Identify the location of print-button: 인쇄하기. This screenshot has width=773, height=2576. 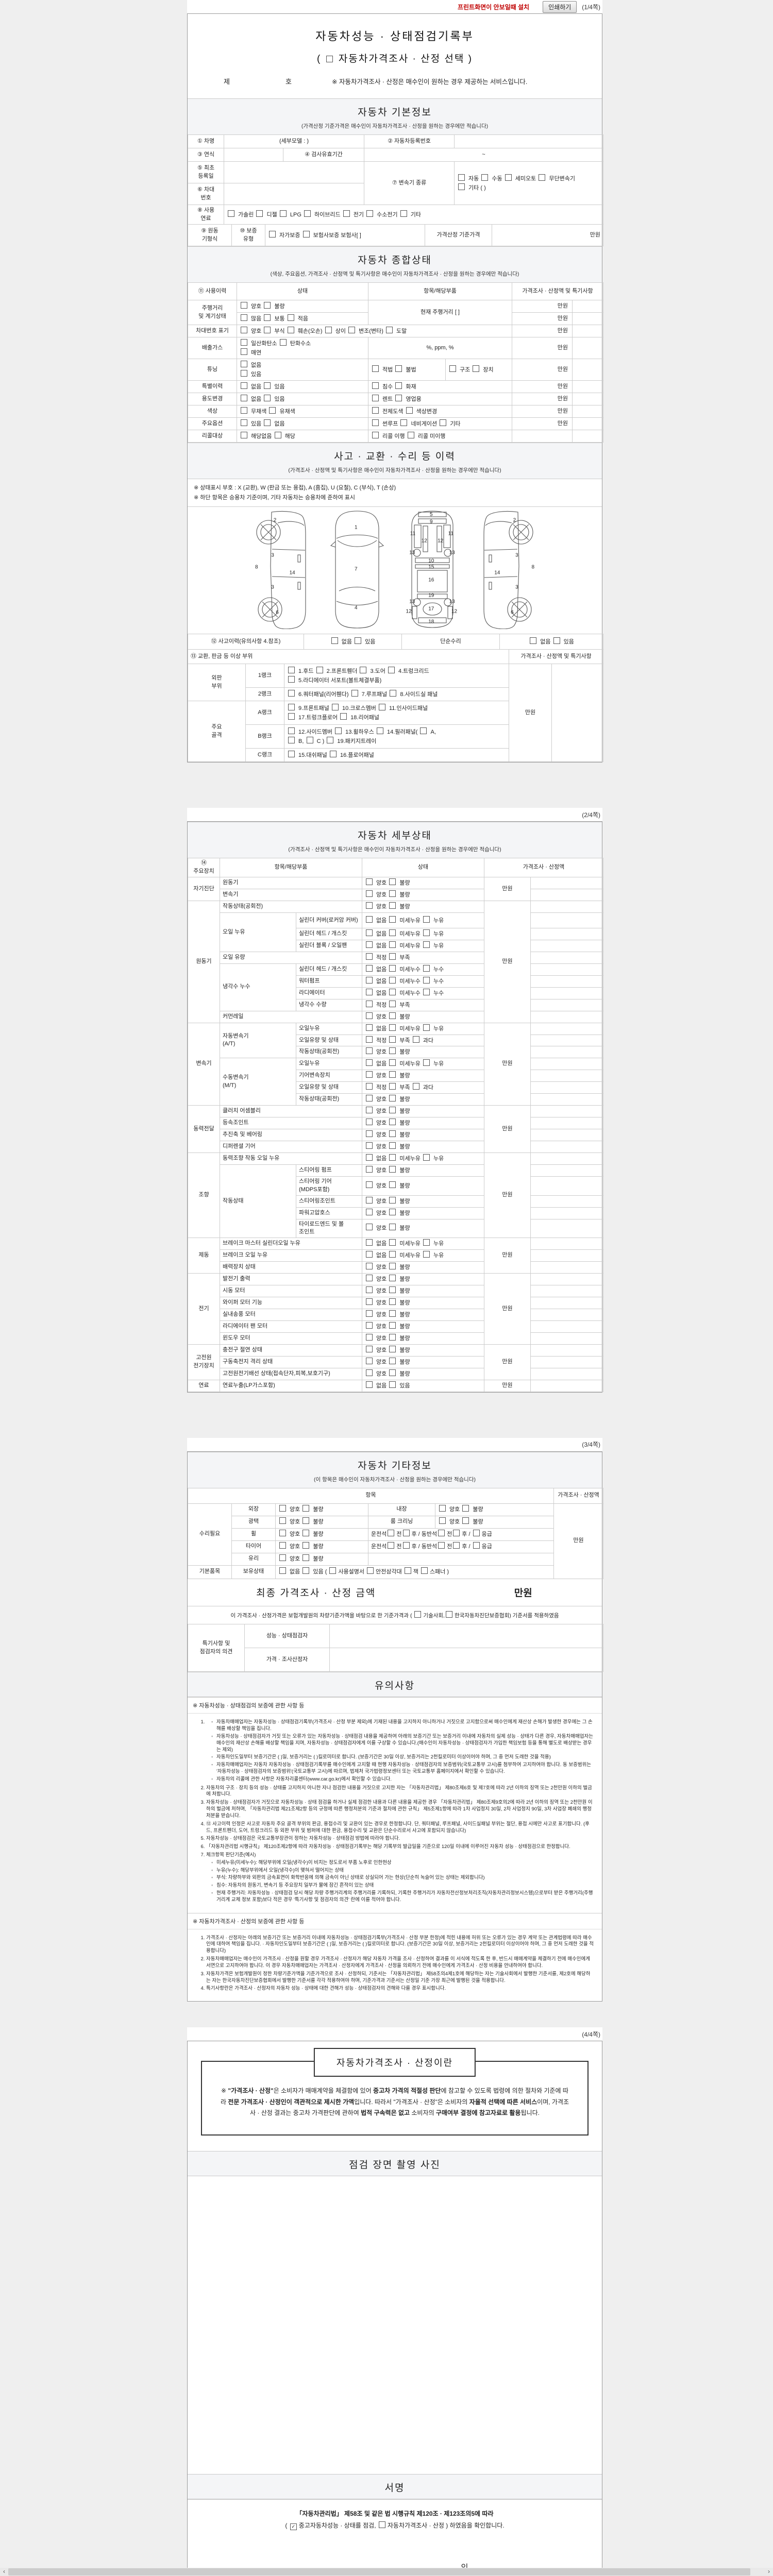
(560, 7).